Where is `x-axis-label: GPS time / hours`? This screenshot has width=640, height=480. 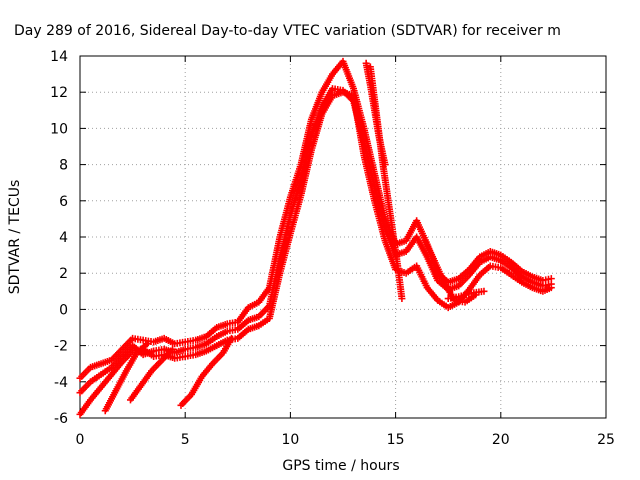 x-axis-label: GPS time / hours is located at coordinates (340, 466).